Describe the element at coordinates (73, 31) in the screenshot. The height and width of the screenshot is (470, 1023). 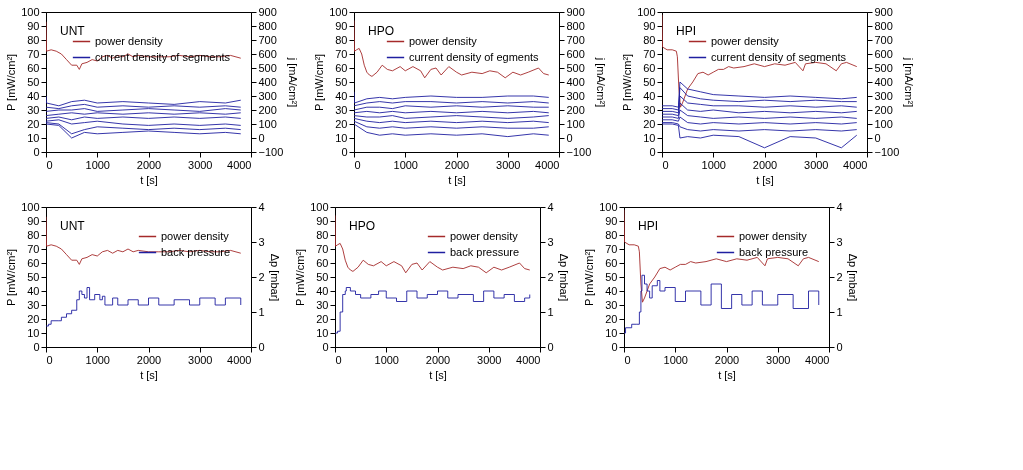
I see `annotation: UNT` at that location.